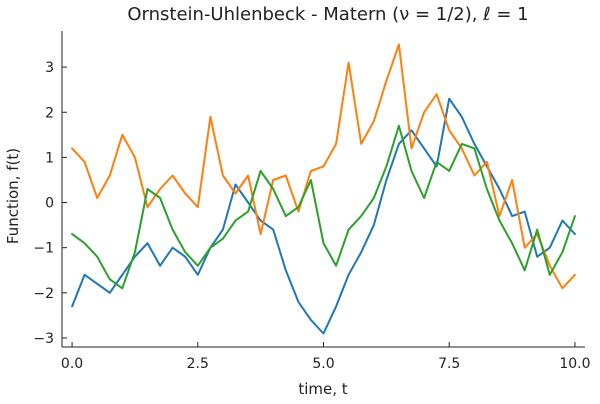 This screenshot has height=404, width=600. What do you see at coordinates (574, 364) in the screenshot?
I see `x-tick-label: 10.0` at bounding box center [574, 364].